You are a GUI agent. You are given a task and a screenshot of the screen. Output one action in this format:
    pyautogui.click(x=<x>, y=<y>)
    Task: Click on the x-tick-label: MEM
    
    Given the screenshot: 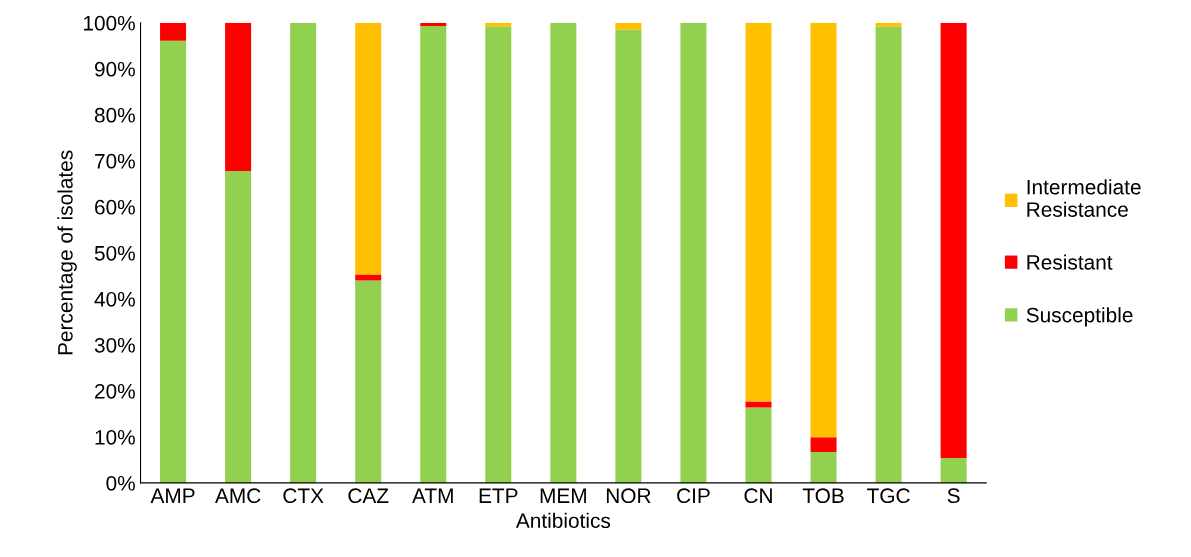 What is the action you would take?
    pyautogui.click(x=563, y=495)
    